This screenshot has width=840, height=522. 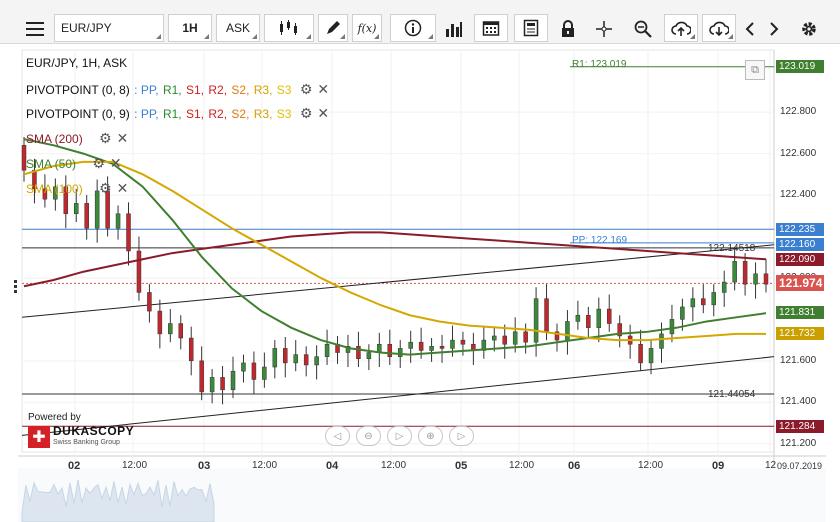 I want to click on scroll-left-button, so click(x=750, y=29).